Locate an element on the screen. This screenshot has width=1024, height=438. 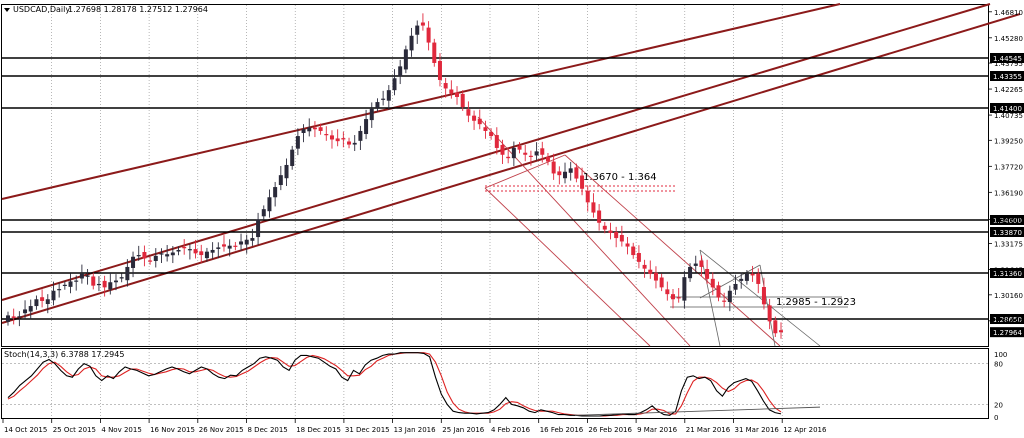
level-tag-label: 1.28650 is located at coordinates (1007, 320).